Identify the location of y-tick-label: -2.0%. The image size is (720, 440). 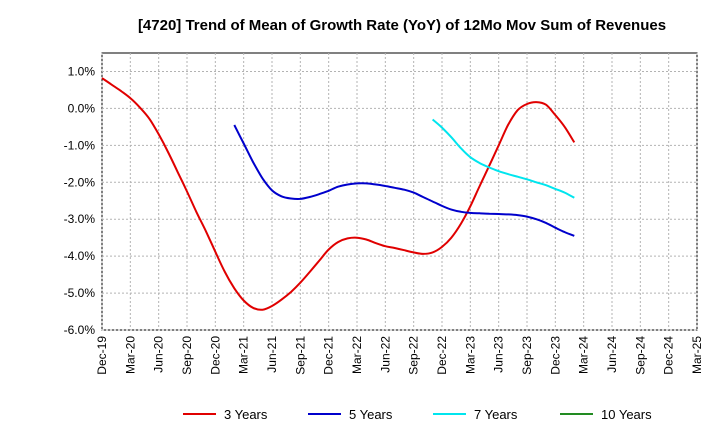
(80, 182).